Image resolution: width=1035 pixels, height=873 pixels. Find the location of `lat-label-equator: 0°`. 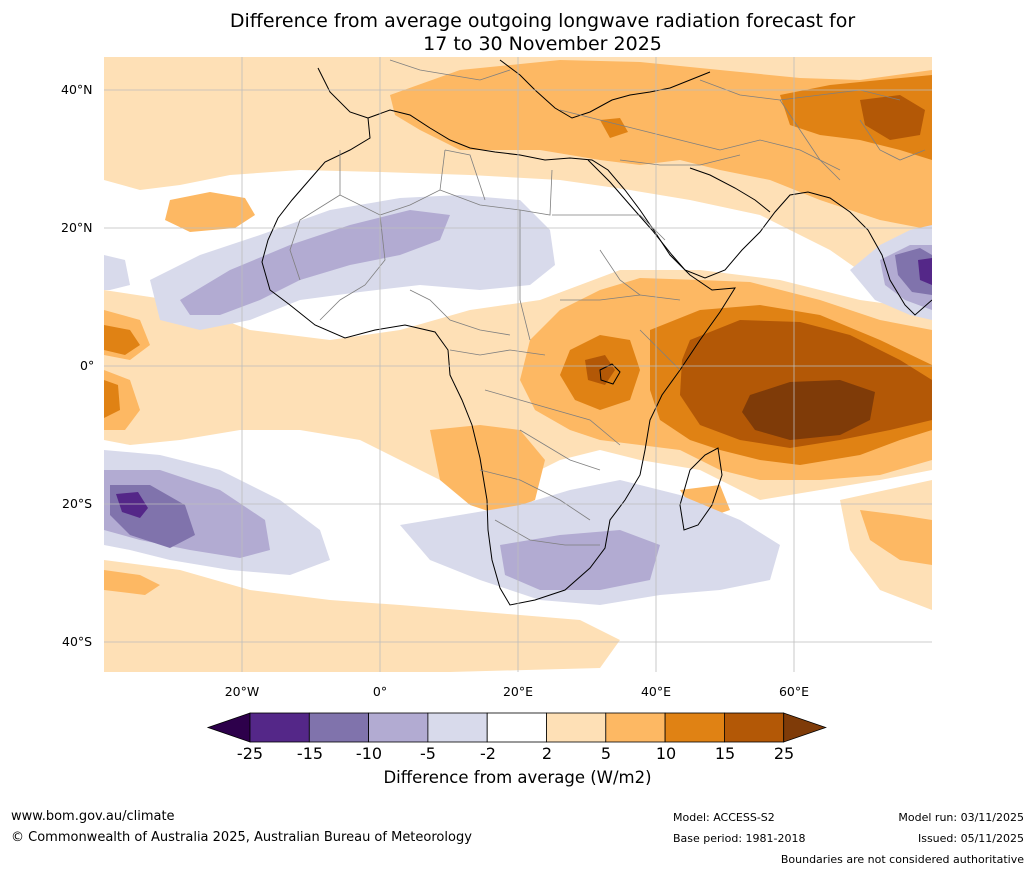

lat-label-equator: 0° is located at coordinates (87, 365).